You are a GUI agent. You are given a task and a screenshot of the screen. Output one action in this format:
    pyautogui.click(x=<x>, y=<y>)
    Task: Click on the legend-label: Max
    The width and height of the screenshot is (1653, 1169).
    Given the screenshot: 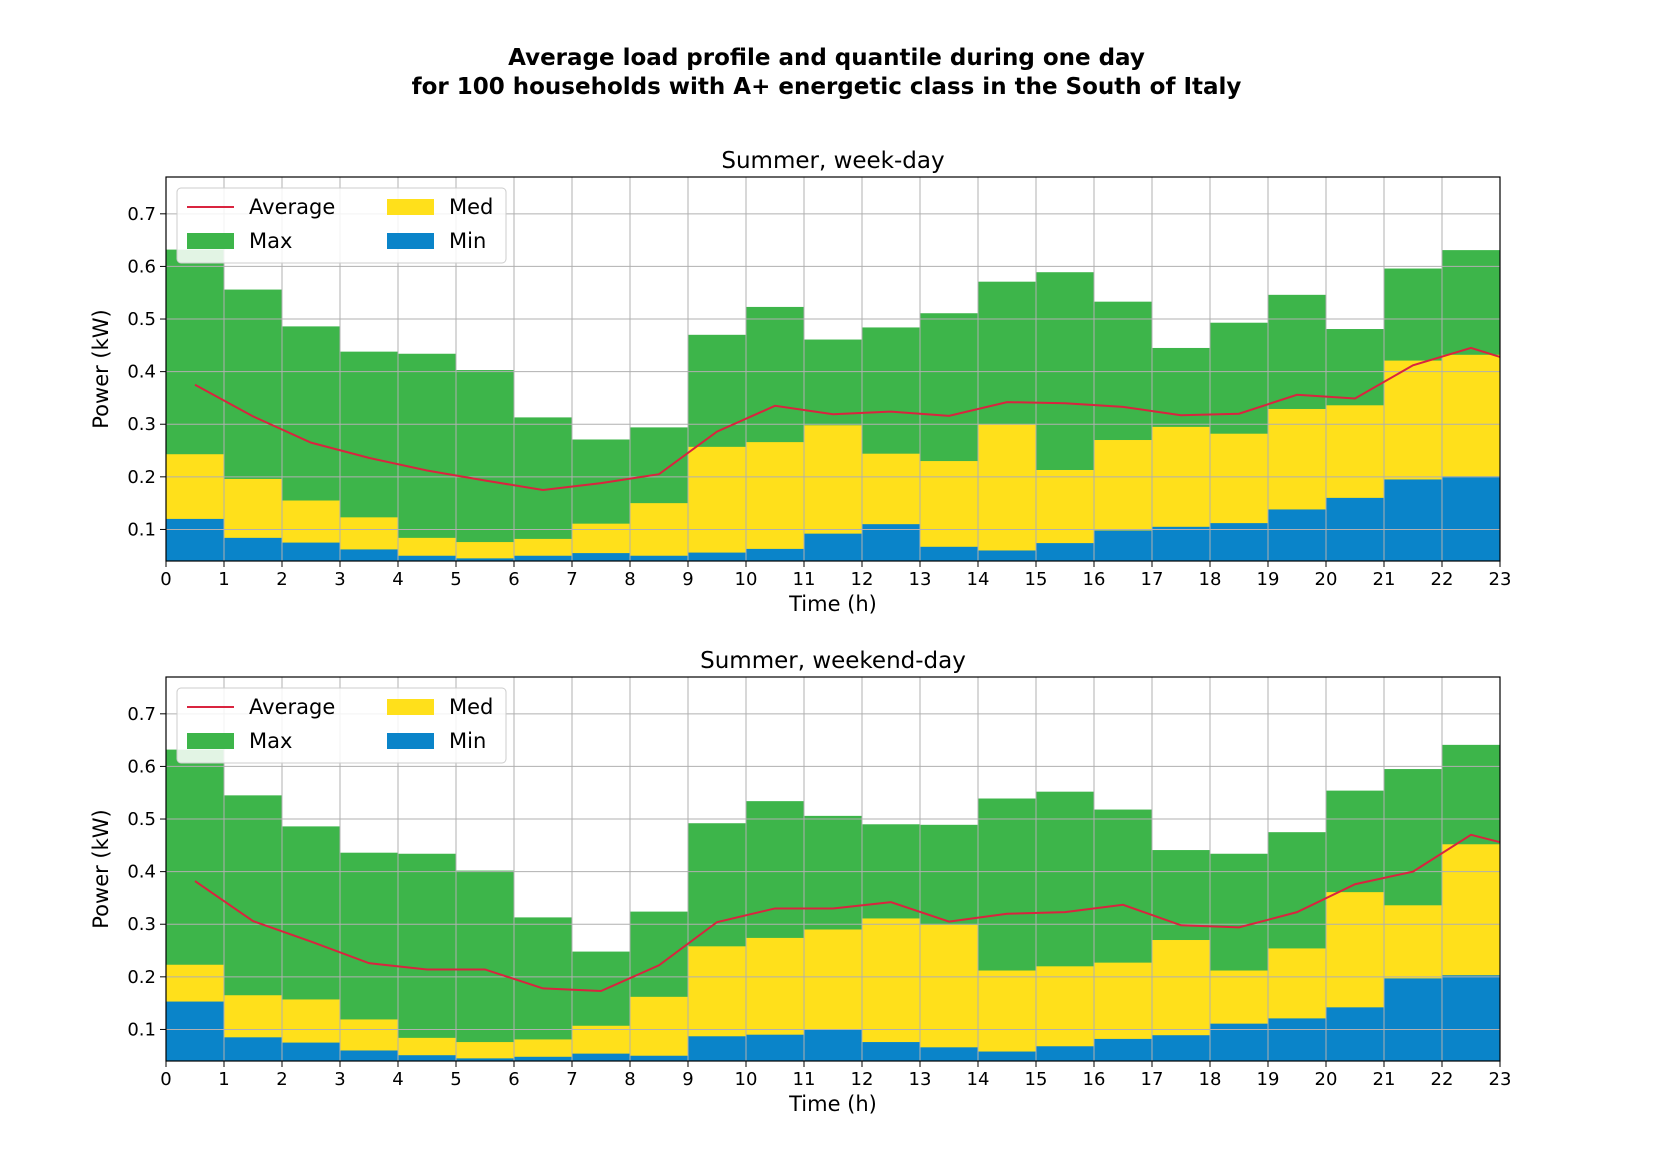 What is the action you would take?
    pyautogui.click(x=270, y=241)
    